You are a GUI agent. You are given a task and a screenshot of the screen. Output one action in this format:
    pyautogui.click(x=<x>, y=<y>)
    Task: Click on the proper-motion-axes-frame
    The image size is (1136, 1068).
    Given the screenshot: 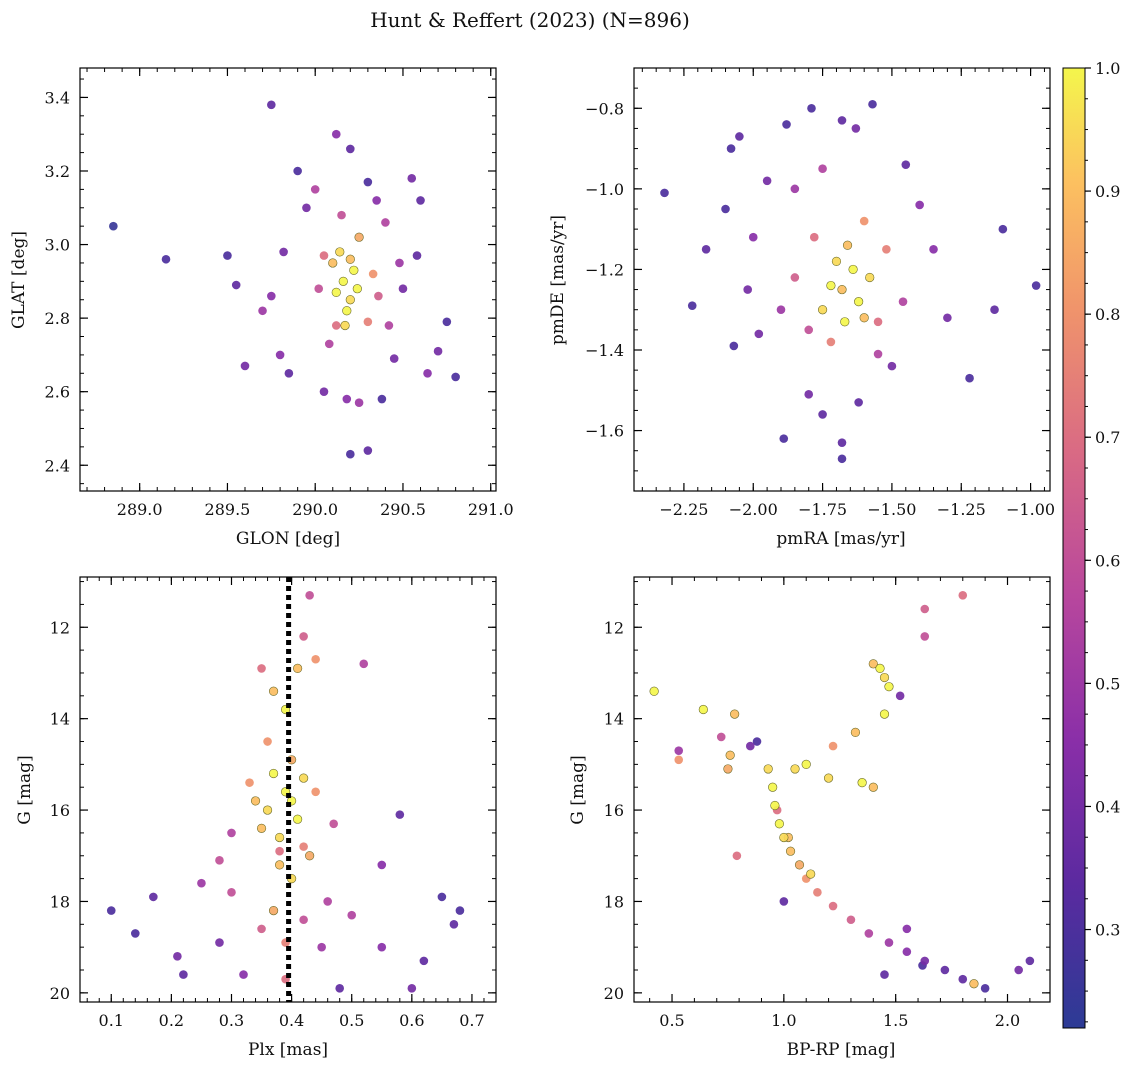 What is the action you would take?
    pyautogui.click(x=842, y=279)
    